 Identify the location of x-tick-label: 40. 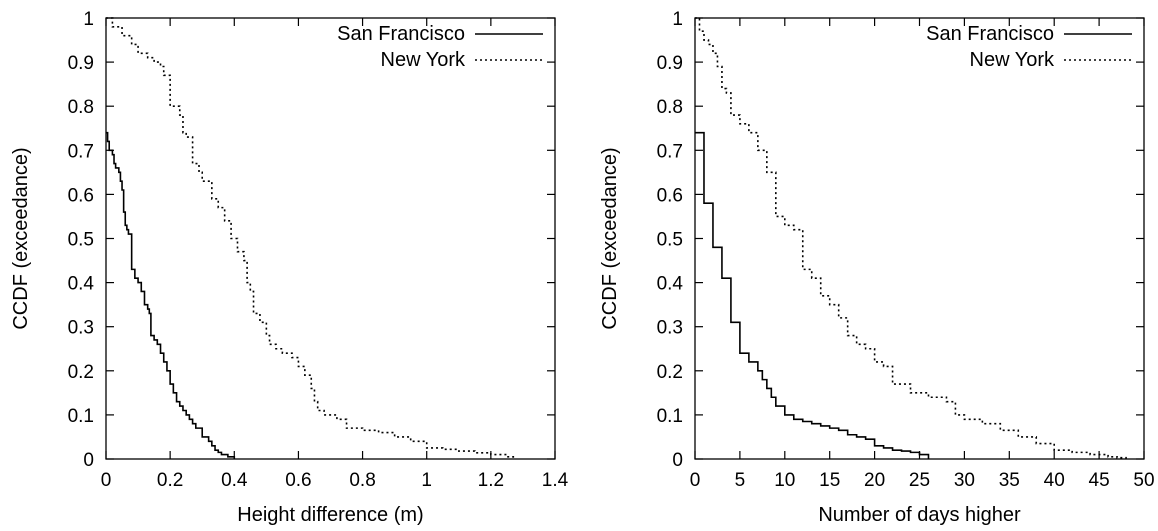
(1054, 480).